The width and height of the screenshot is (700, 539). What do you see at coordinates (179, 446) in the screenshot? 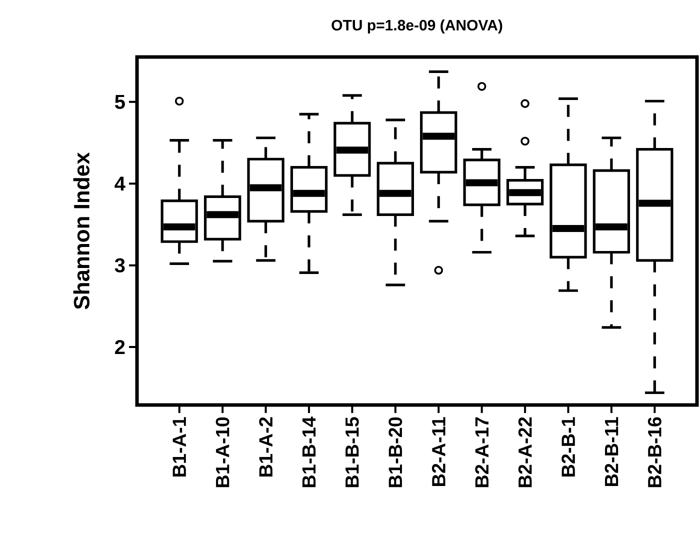
I see `x-tick-label: B1-A-1` at bounding box center [179, 446].